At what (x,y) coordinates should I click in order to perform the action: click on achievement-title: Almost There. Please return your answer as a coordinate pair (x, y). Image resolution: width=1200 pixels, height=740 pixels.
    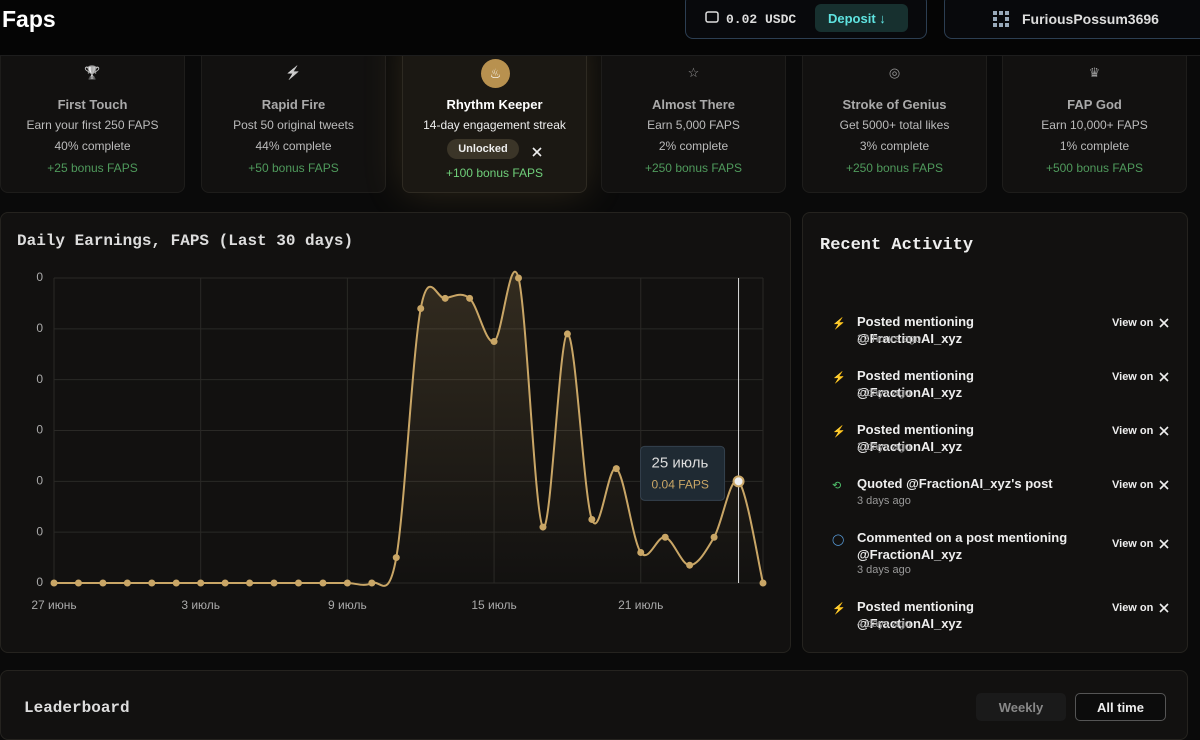
    Looking at the image, I should click on (693, 104).